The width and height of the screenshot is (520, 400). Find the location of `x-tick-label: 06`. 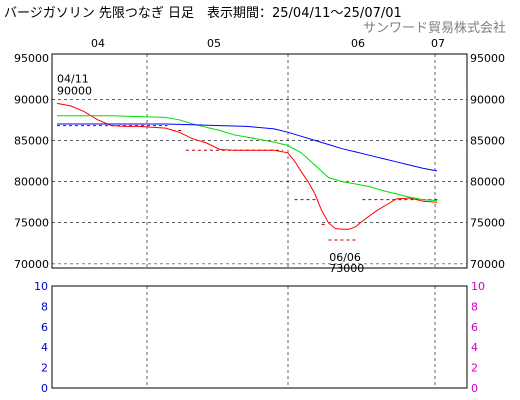

x-tick-label: 06 is located at coordinates (358, 43).